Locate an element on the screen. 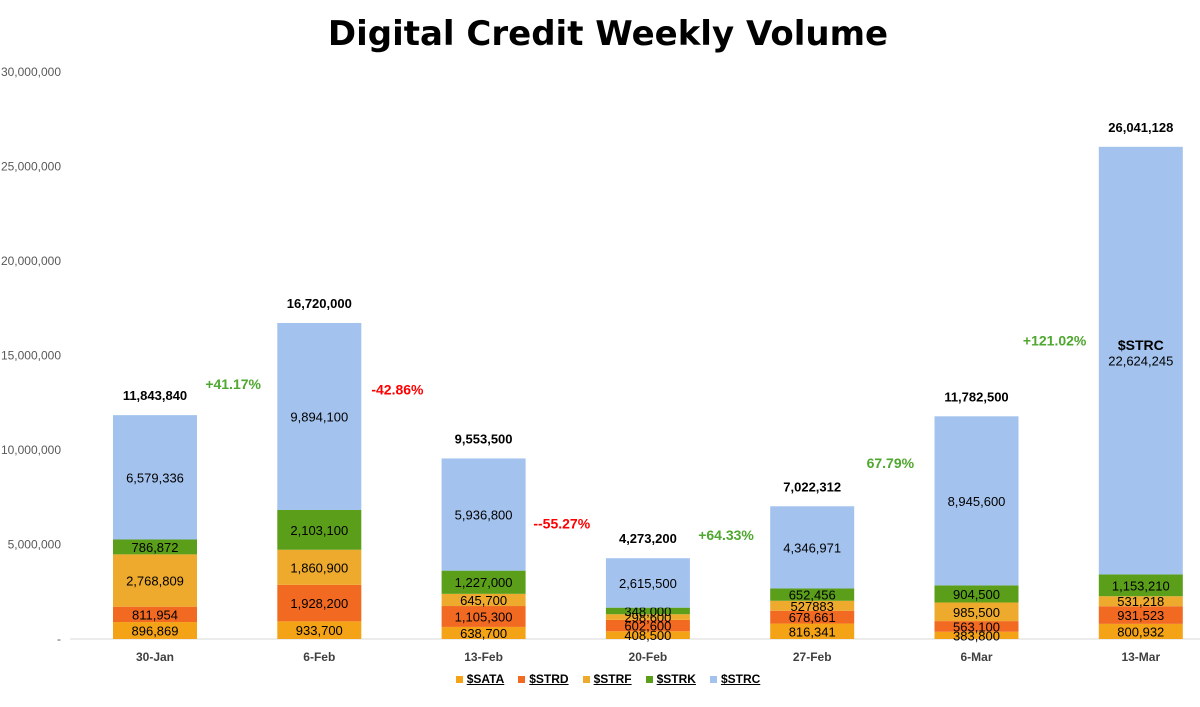 Image resolution: width=1200 pixels, height=707 pixels. bar-segment-label: 6,579,336 is located at coordinates (155, 477).